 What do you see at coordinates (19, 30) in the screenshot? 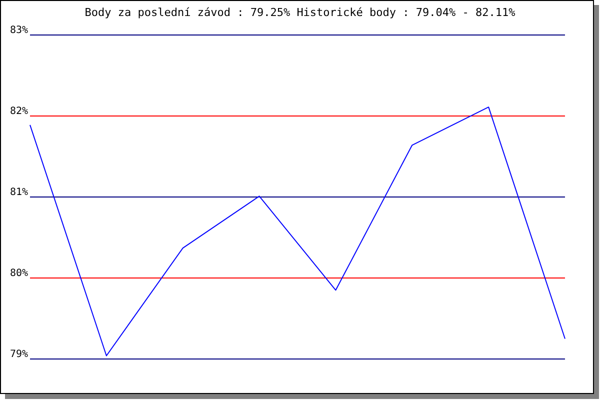
I see `y-tick-label: 83%` at bounding box center [19, 30].